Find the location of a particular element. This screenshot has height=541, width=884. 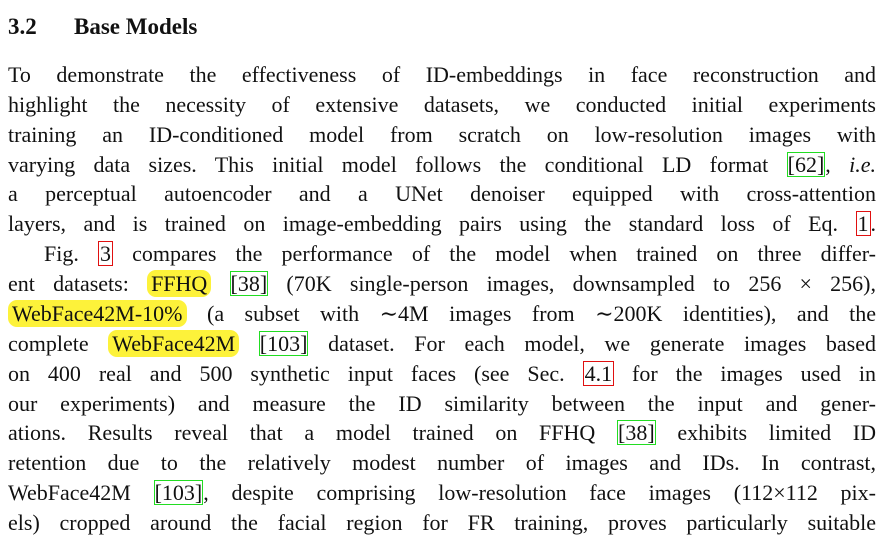

section-title: Base Models is located at coordinates (136, 26).